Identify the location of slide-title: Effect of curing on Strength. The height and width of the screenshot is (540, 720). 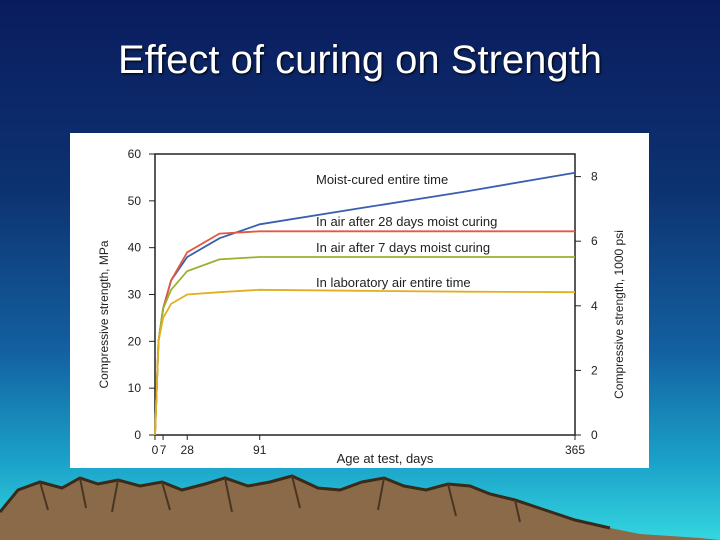
(359, 60).